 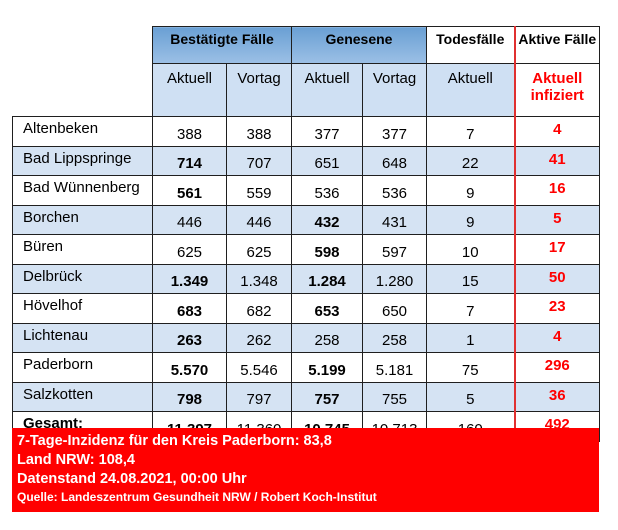 I want to click on subheader-corner, so click(x=82, y=90).